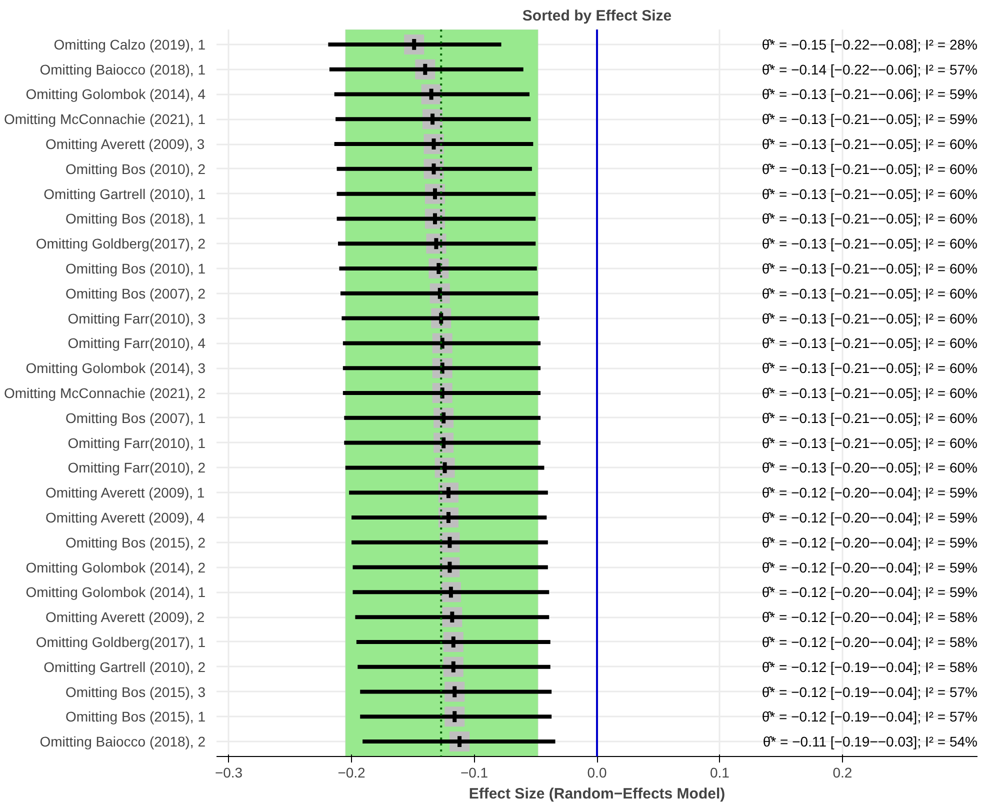 The image size is (991, 812). I want to click on annotation: θ̂* = −0.13 [−0.21−−0.05]; I² = 59%, so click(870, 119).